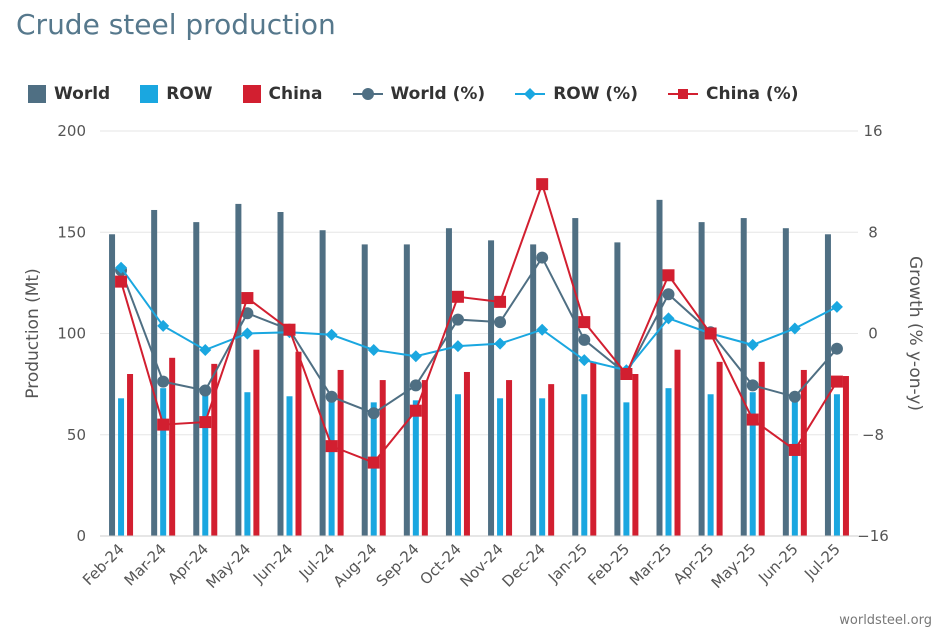 Image resolution: width=948 pixels, height=632 pixels. Describe the element at coordinates (272, 563) in the screenshot. I see `x-tick-label: Jun-24` at that location.